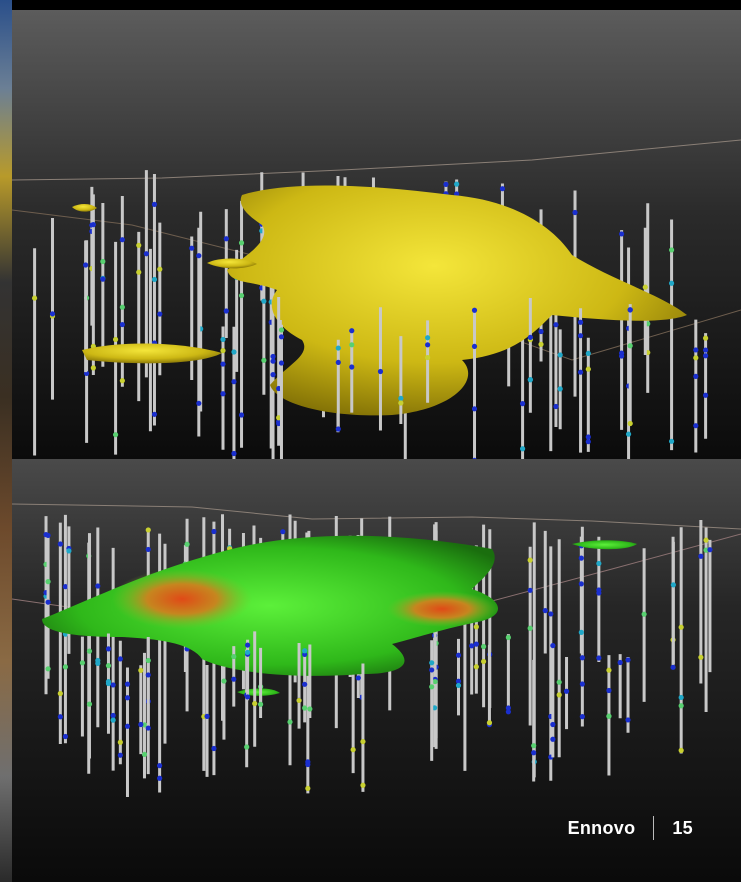  Describe the element at coordinates (464, 377) in the screenshot. I see `drillholes-top-front` at that location.